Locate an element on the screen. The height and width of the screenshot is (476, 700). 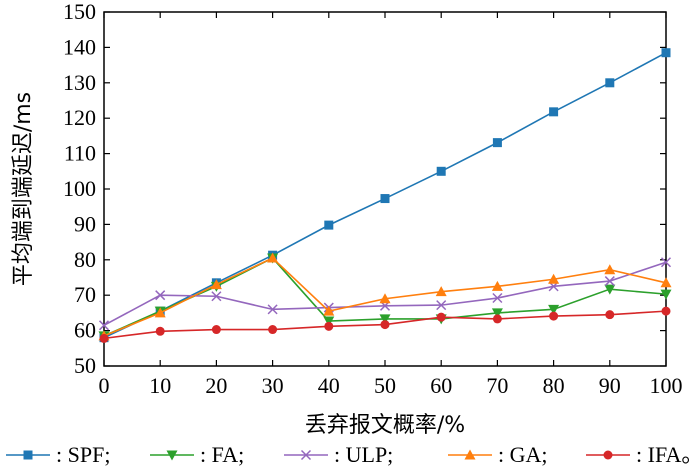
legend-label-ga: : GA; is located at coordinates (523, 454).